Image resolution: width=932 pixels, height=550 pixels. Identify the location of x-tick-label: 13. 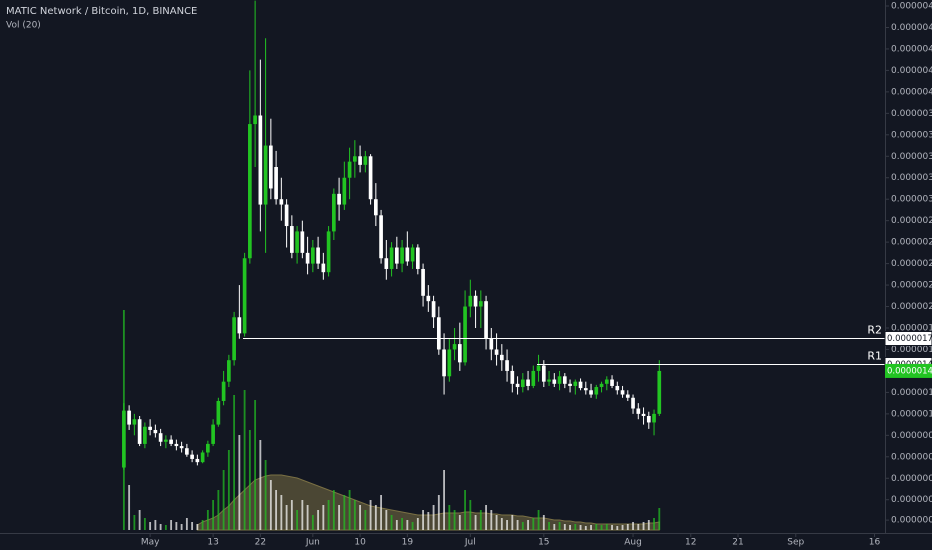
(212, 543).